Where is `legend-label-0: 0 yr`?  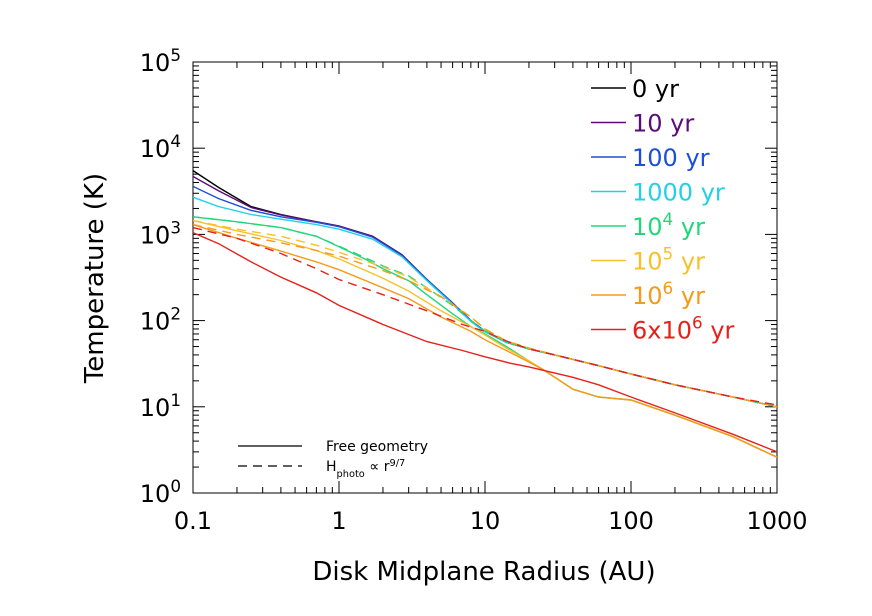
legend-label-0: 0 yr is located at coordinates (655, 89).